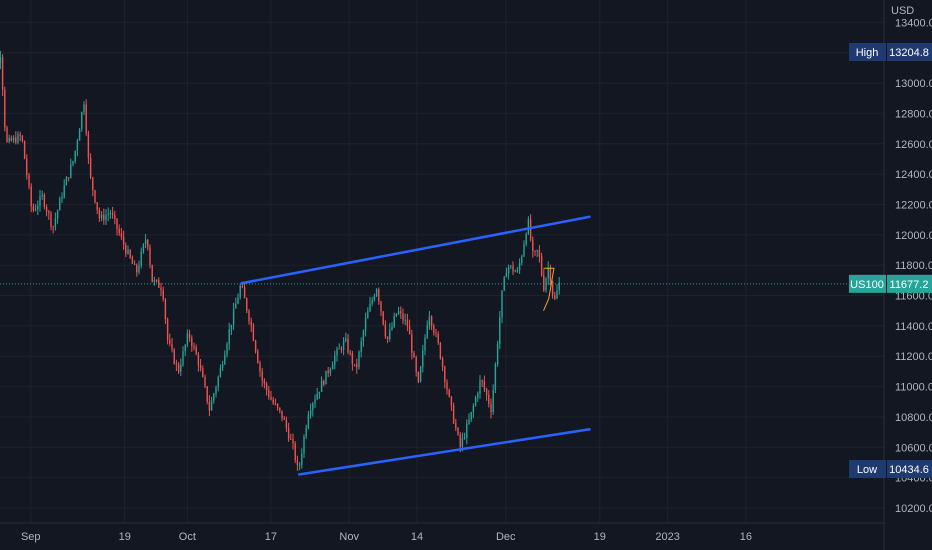 Image resolution: width=932 pixels, height=550 pixels. What do you see at coordinates (913, 297) in the screenshot?
I see `price-tick-label: 11600.0` at bounding box center [913, 297].